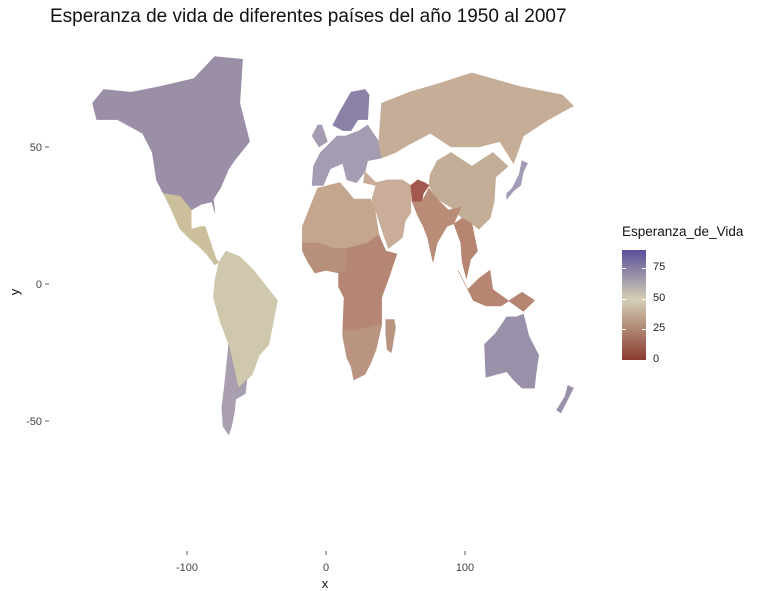 The height and width of the screenshot is (591, 763). Describe the element at coordinates (245, 319) in the screenshot. I see `country-region-south-america` at that location.